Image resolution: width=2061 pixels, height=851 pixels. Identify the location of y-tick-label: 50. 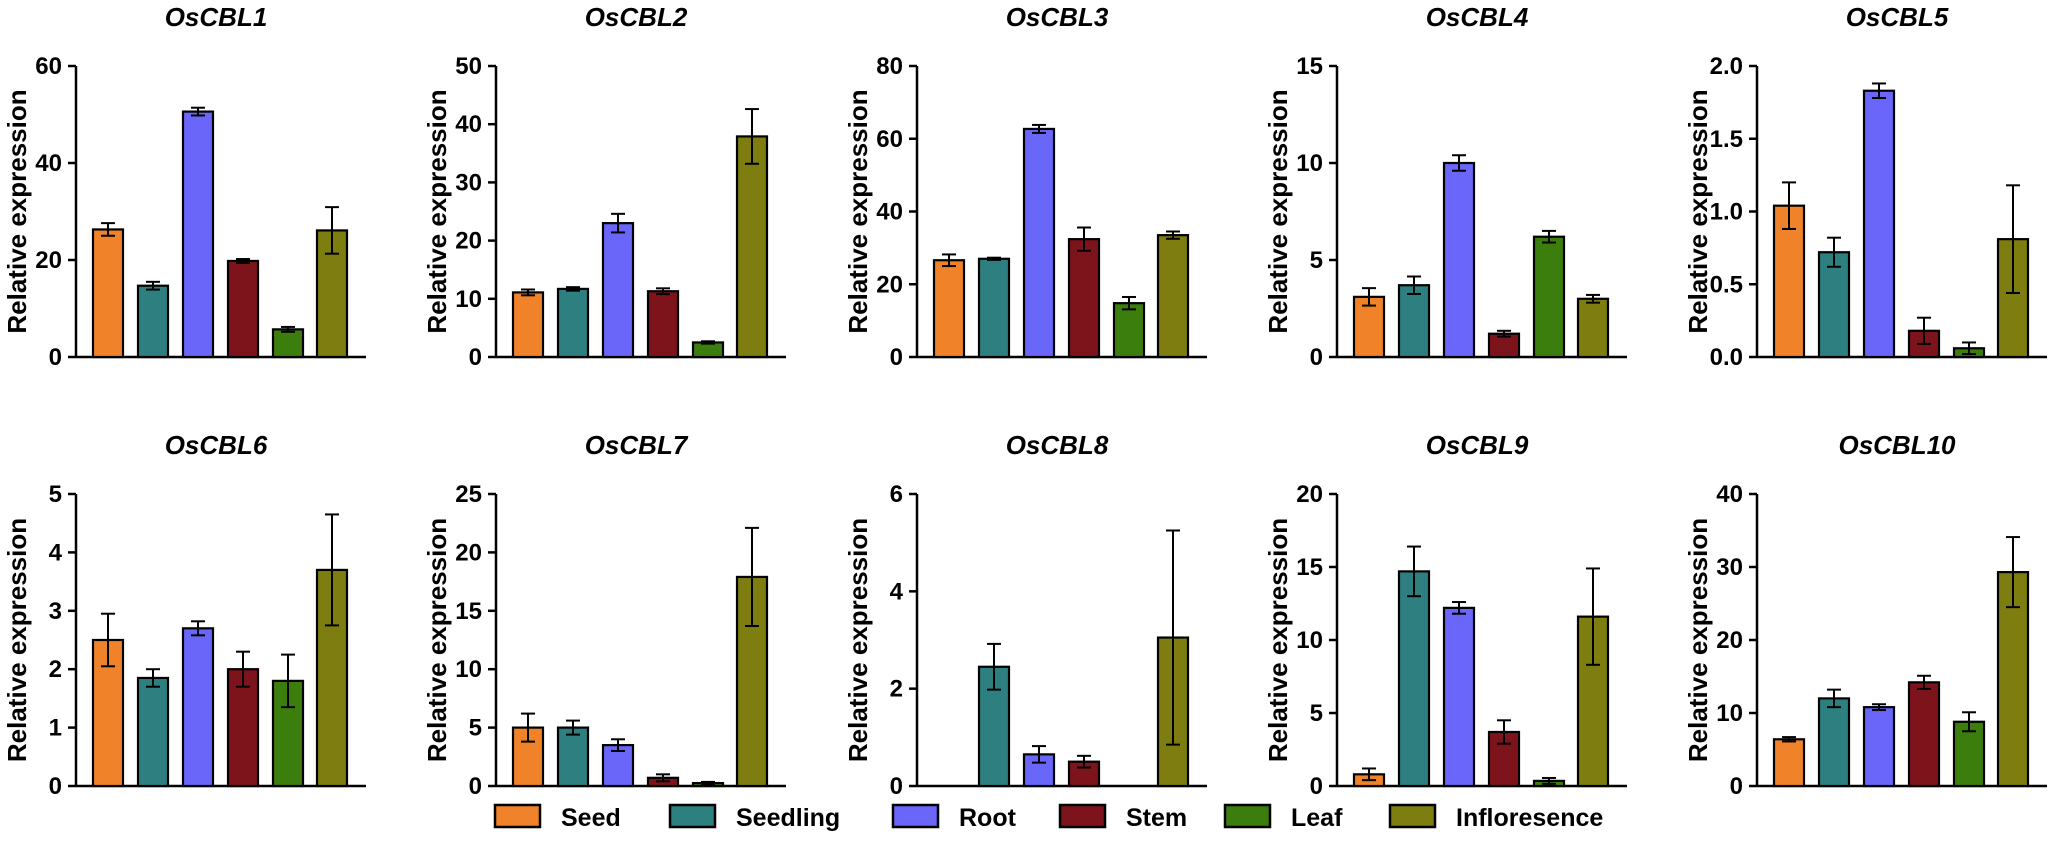
(468, 66).